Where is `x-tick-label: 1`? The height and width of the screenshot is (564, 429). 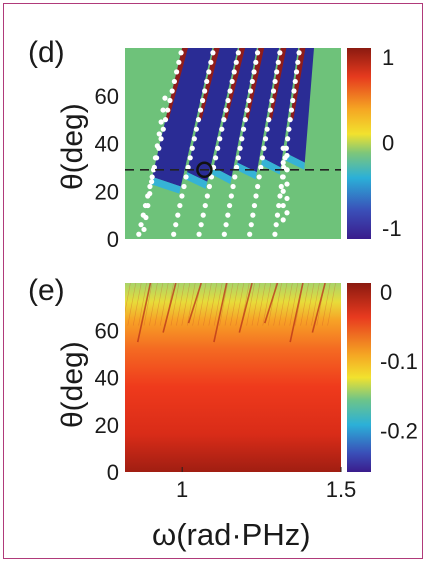
x-tick-label: 1 is located at coordinates (182, 489).